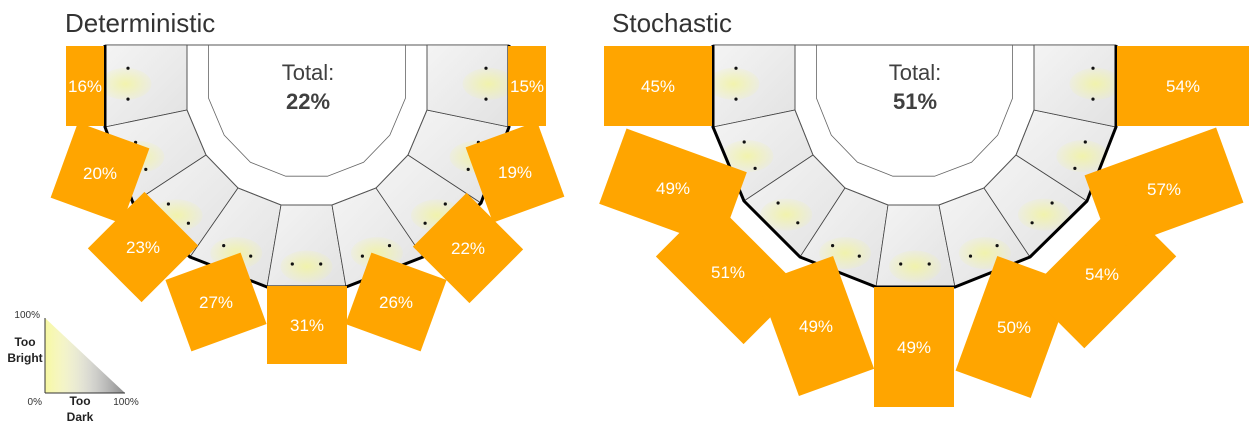 The width and height of the screenshot is (1253, 435). Describe the element at coordinates (915, 101) in the screenshot. I see `total-value: 51%` at that location.